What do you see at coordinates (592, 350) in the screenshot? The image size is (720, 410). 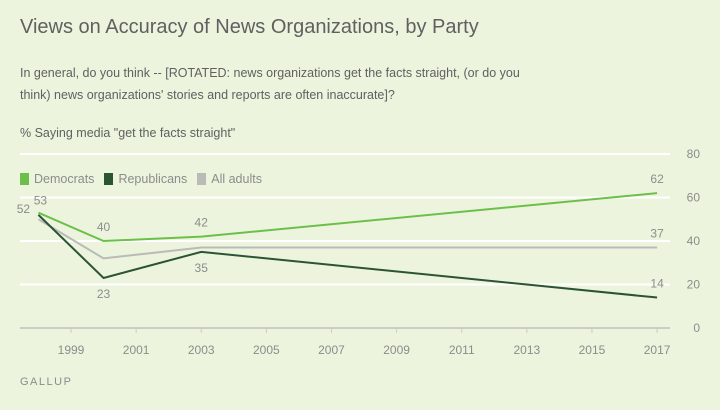 I see `x-tick-label: 2015` at bounding box center [592, 350].